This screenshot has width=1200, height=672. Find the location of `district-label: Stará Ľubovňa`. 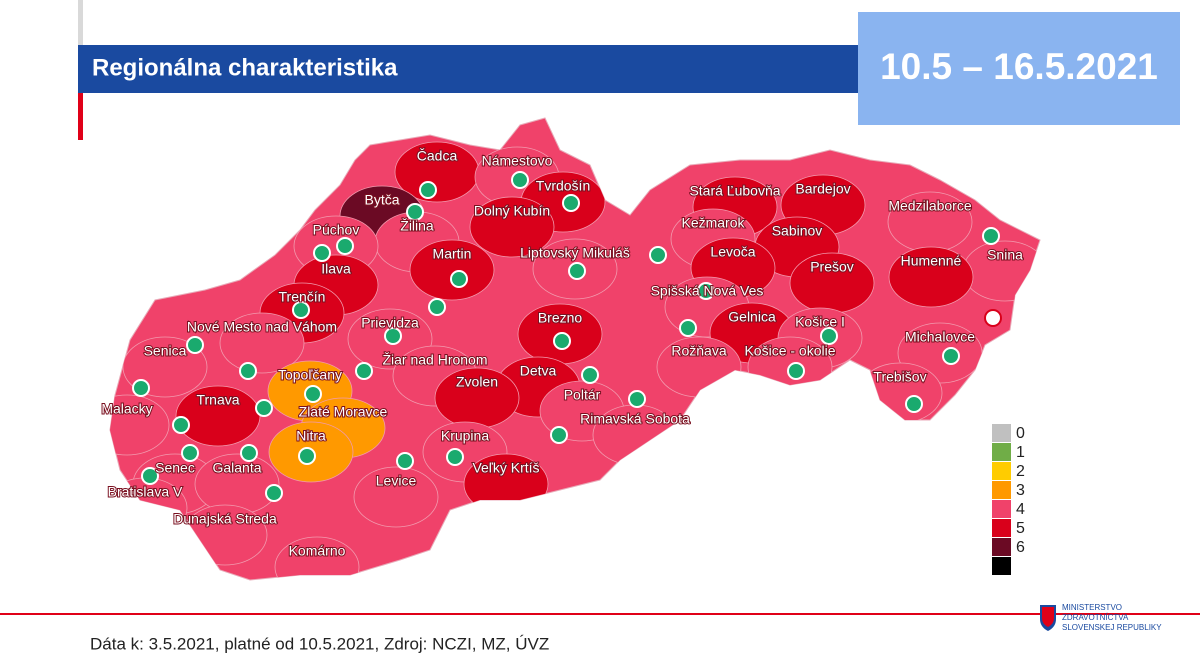

district-label: Stará Ľubovňa is located at coordinates (734, 191).